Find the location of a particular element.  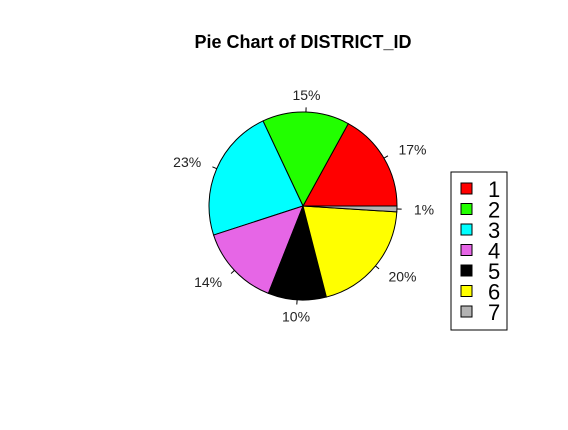

pie-slices is located at coordinates (303, 206).